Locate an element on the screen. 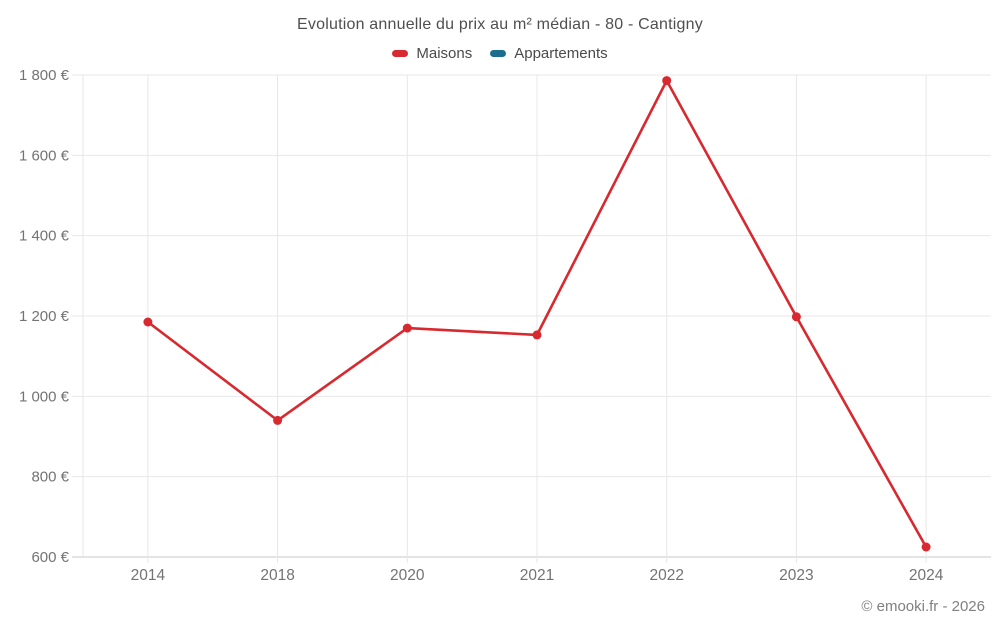 This screenshot has height=625, width=1000. y-tick-label: 1 000 € is located at coordinates (44, 396).